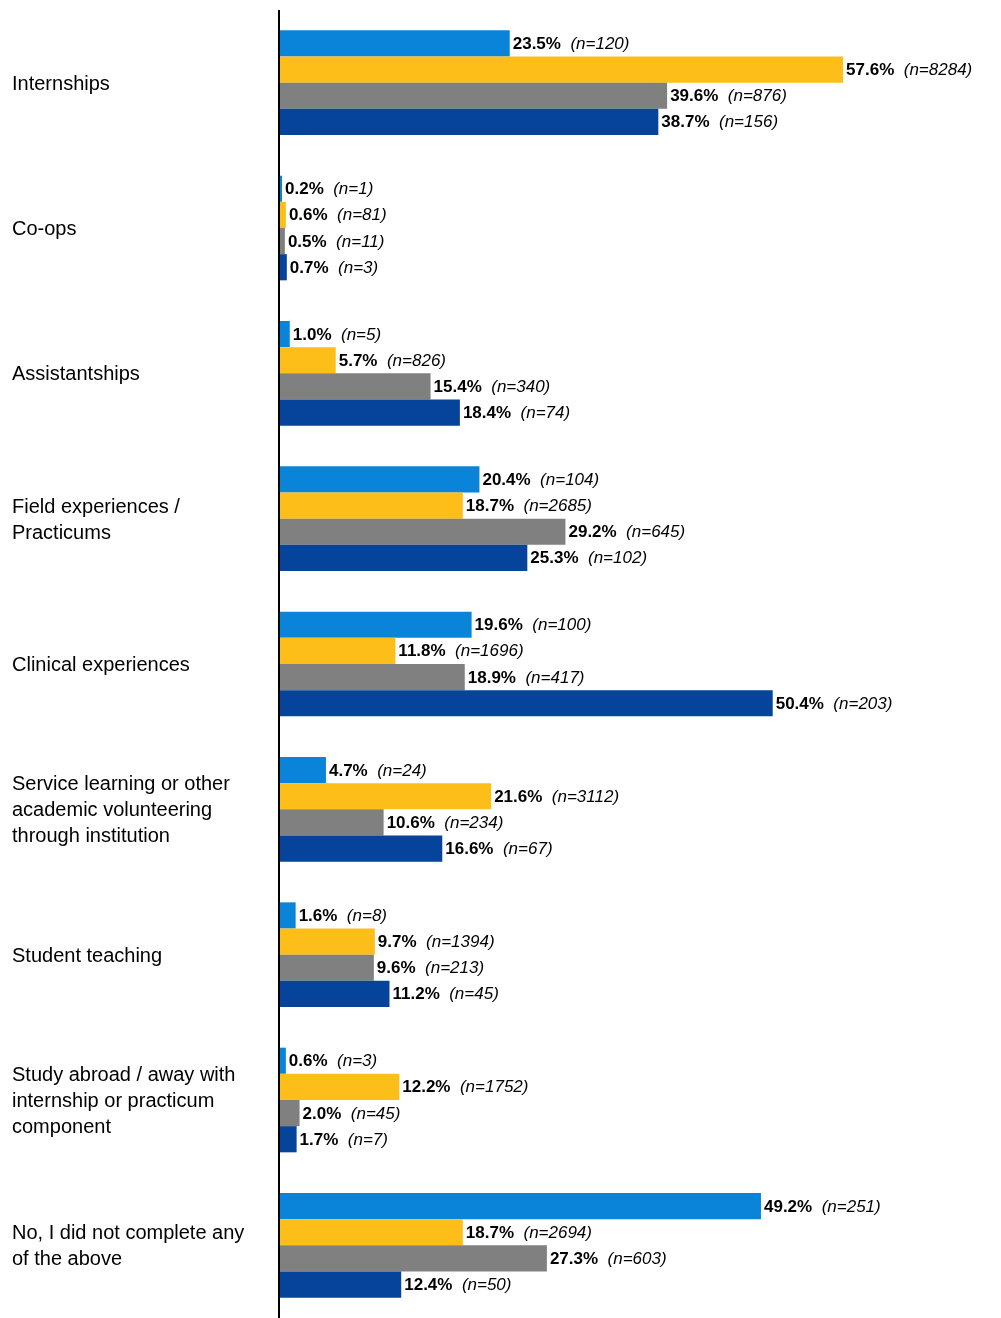  What do you see at coordinates (128, 1245) in the screenshot?
I see `y-tick-label: No, I did not complete any of the above` at bounding box center [128, 1245].